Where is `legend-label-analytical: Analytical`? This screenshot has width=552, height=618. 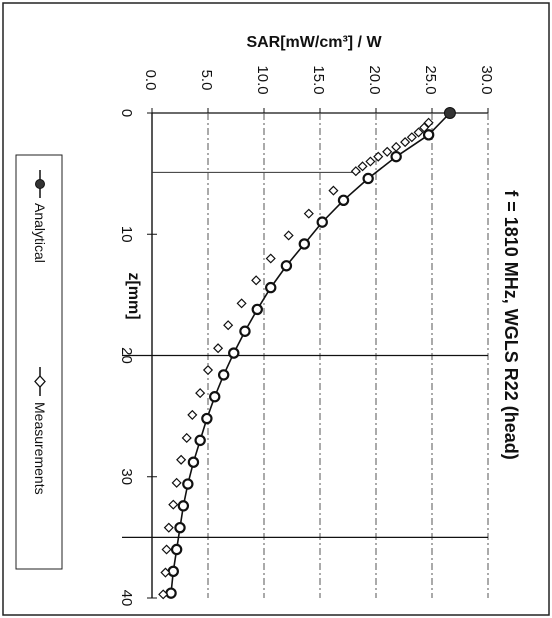 legend-label-analytical: Analytical is located at coordinates (40, 233).